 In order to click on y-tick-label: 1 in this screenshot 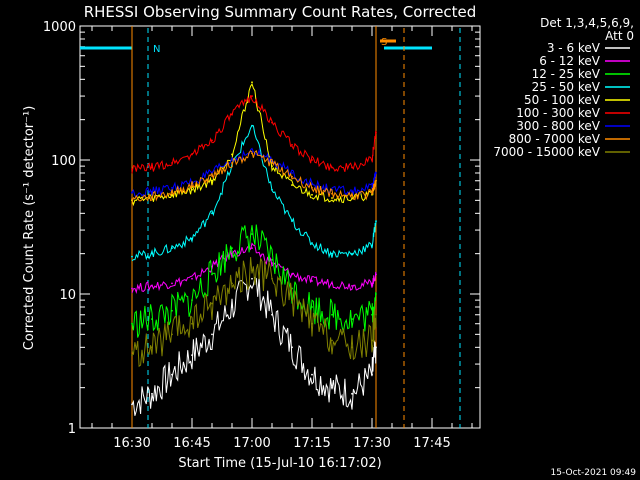, I will do `click(72, 429)`.